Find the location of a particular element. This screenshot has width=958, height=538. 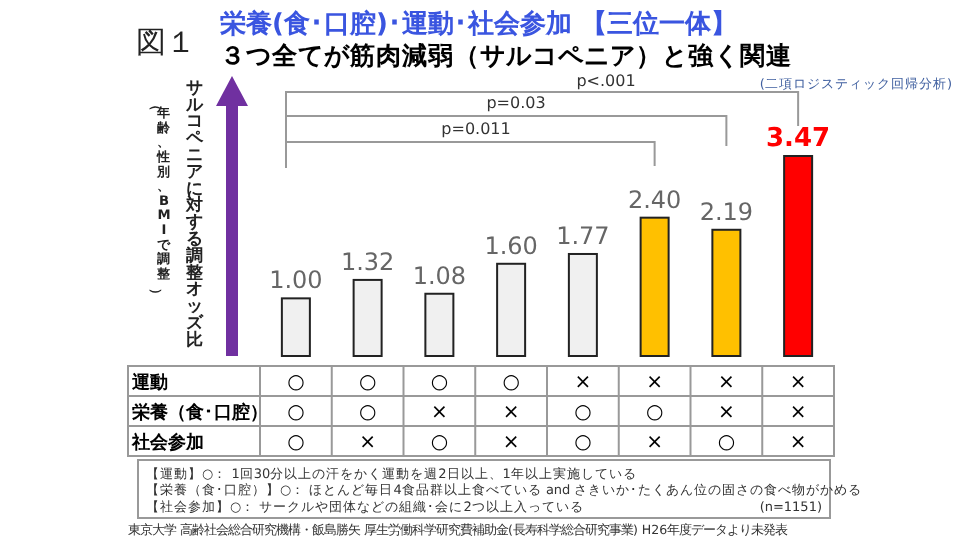

x-tick-label: ○ × × is located at coordinates (511, 413).